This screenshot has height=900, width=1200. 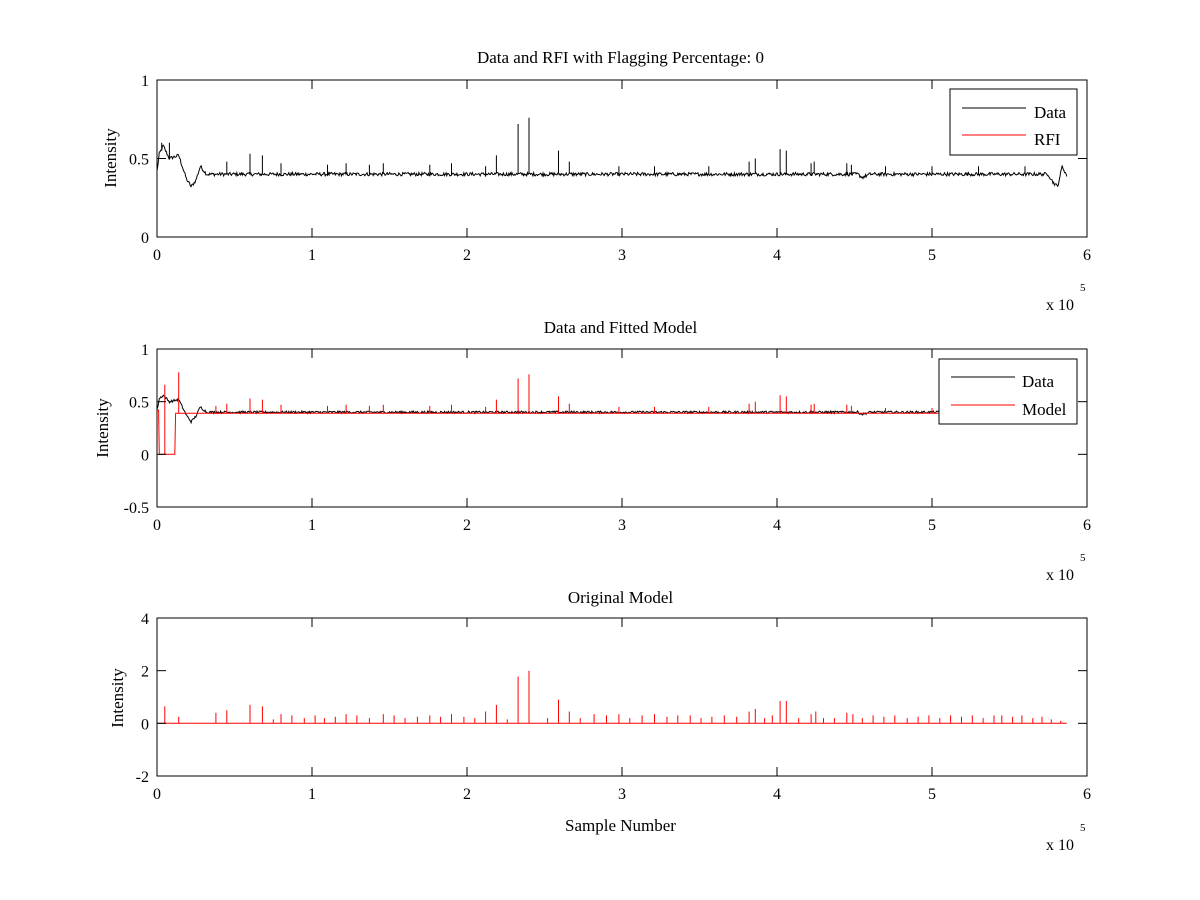 What do you see at coordinates (142, 777) in the screenshot?
I see `y-tick-label: -2` at bounding box center [142, 777].